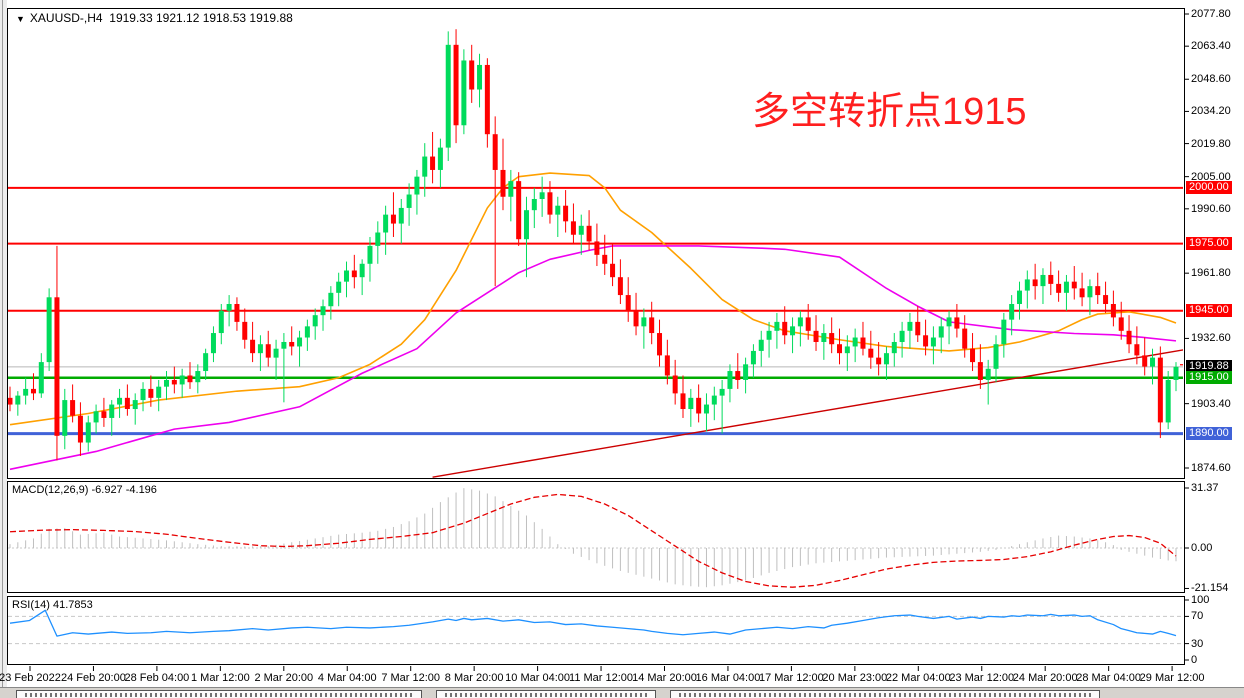  I want to click on symbol-timeframe-label: XAUUSD-,H4, so click(66, 18).